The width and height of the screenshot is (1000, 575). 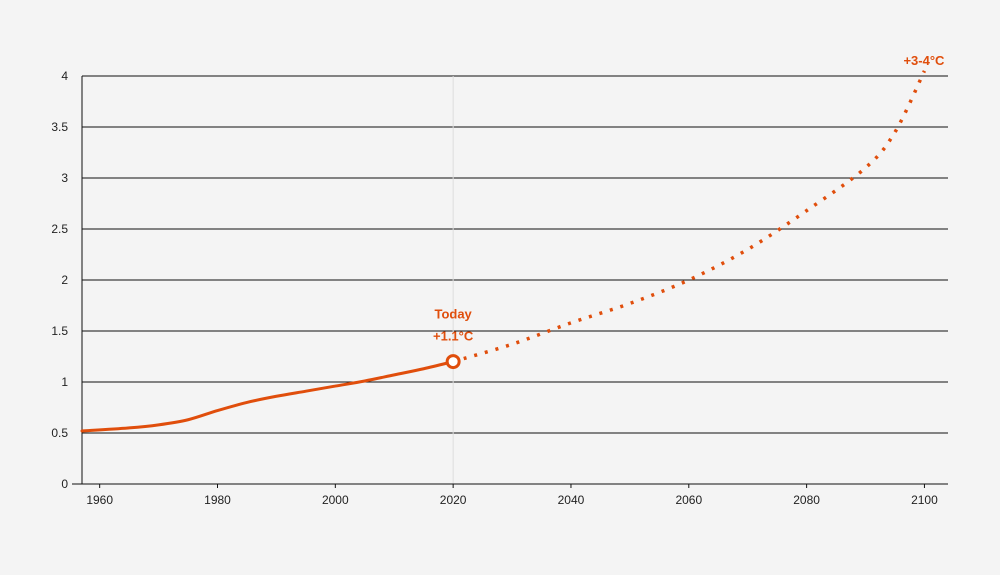 What do you see at coordinates (59, 229) in the screenshot?
I see `y-tick-label: 2.5` at bounding box center [59, 229].